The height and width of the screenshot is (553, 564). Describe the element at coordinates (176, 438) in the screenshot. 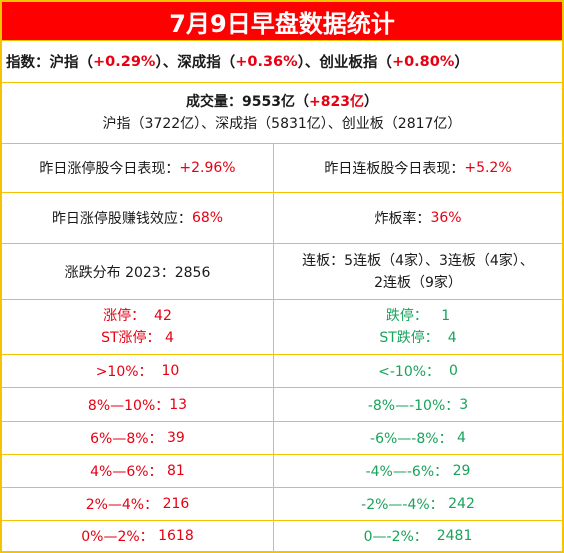

I see `range-up-value: 39` at that location.